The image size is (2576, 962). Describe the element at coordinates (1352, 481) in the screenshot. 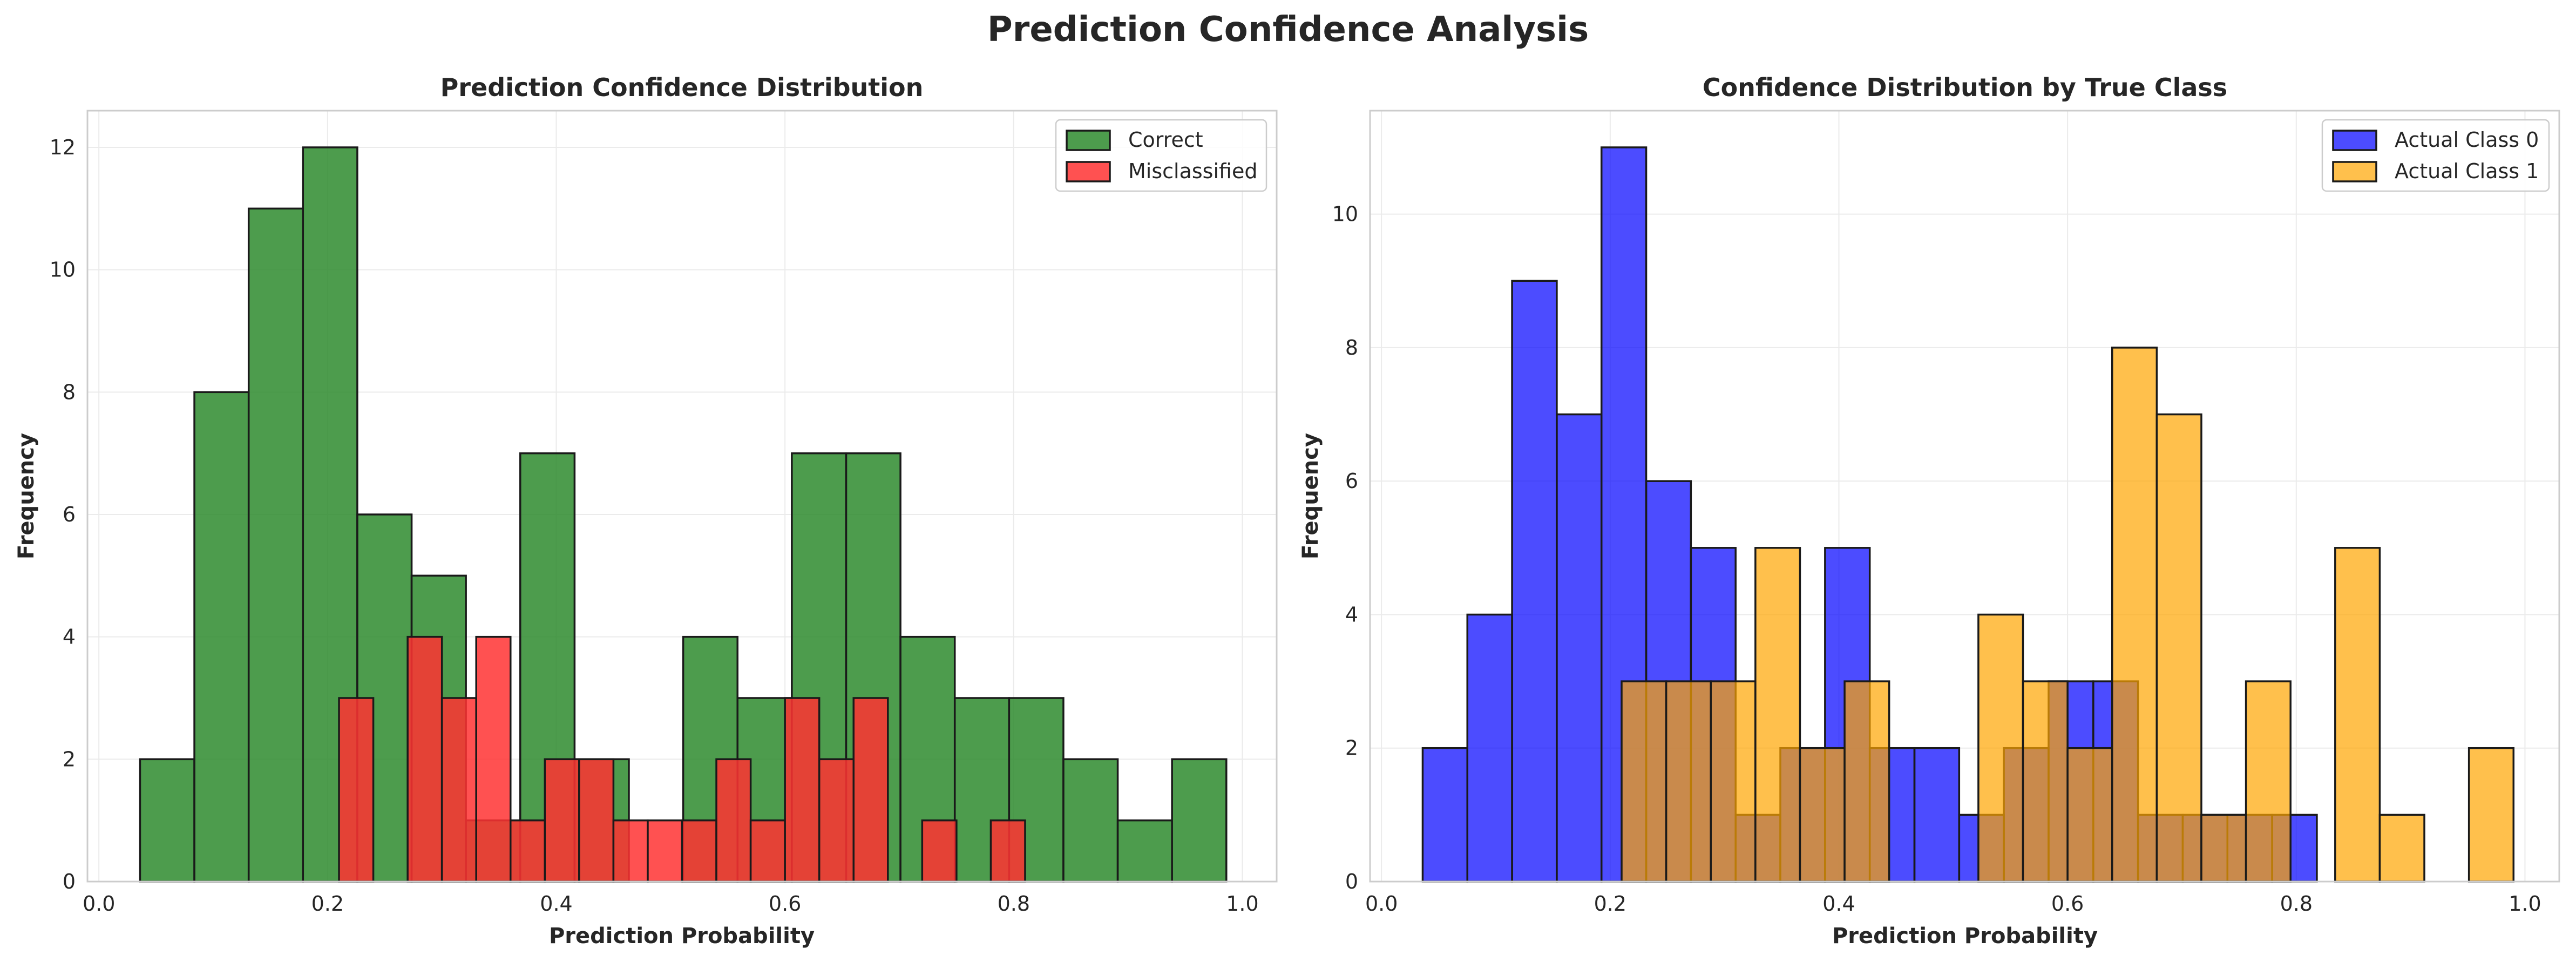

I see `right-y-tick-label: 6` at that location.